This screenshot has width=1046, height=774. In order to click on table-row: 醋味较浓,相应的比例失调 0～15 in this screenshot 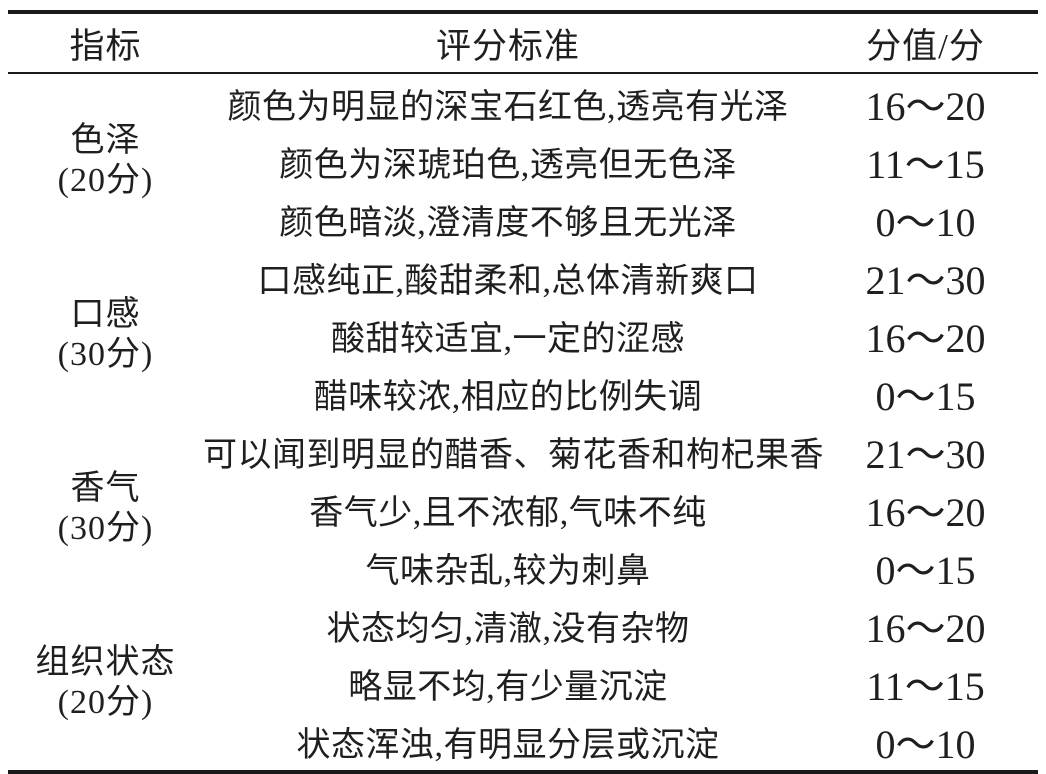, I will do `click(523, 393)`.